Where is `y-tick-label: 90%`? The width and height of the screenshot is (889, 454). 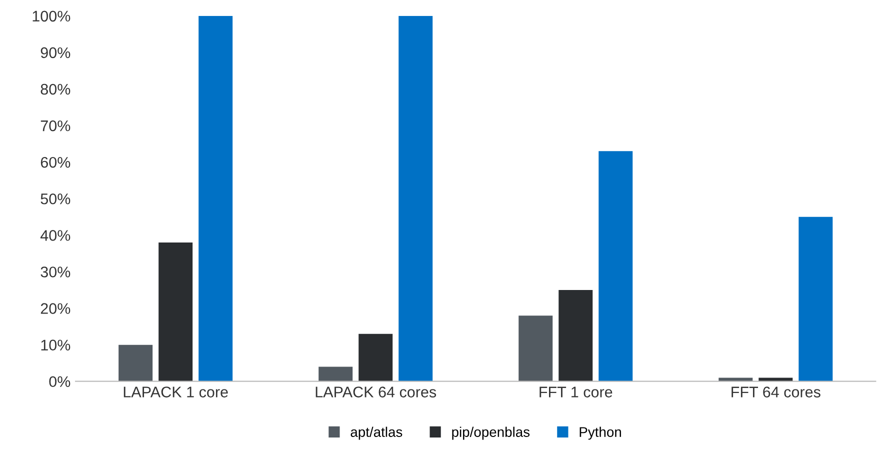 y-tick-label: 90% is located at coordinates (55, 52).